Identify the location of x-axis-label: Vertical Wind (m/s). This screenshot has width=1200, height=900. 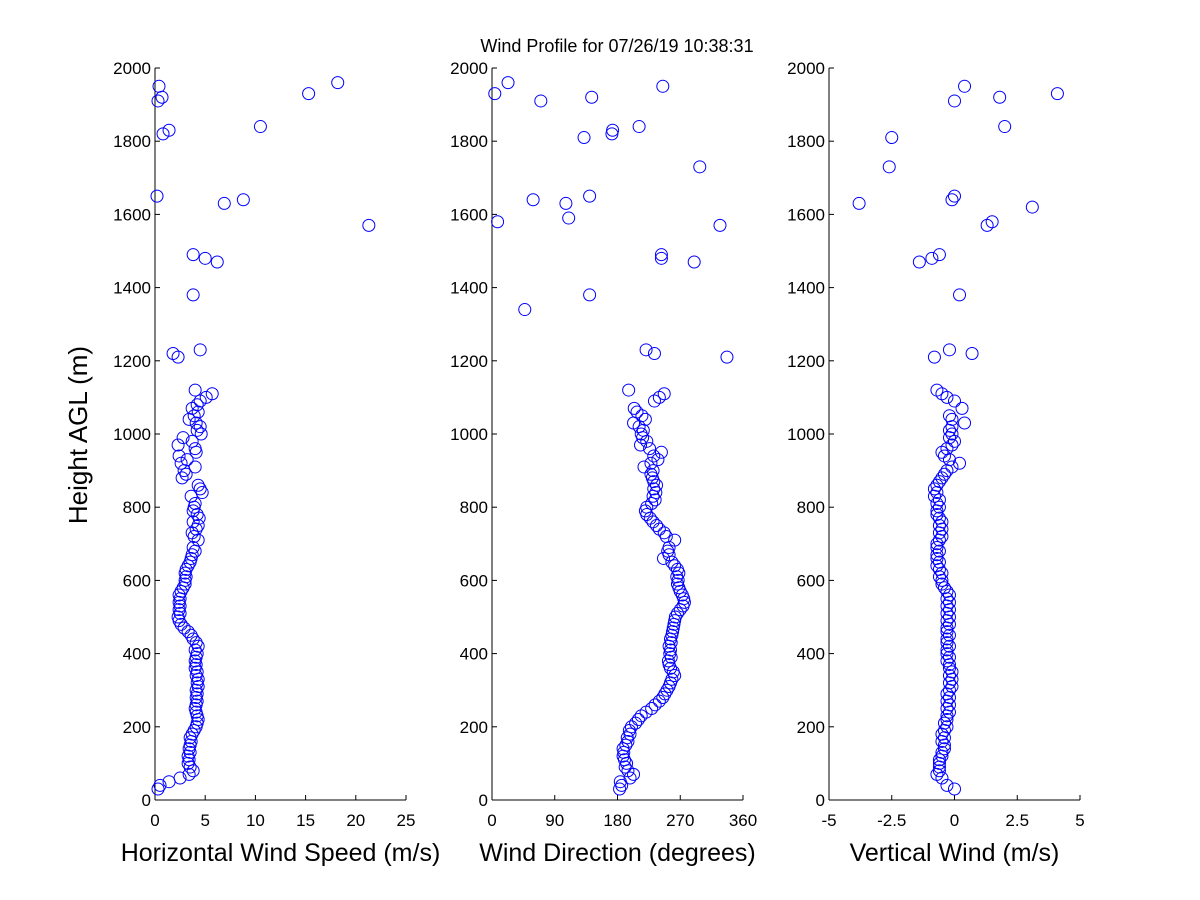
(955, 853).